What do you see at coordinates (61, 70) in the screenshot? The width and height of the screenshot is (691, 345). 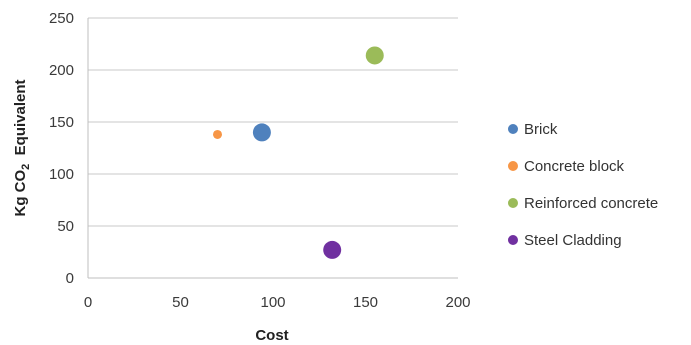 I see `y-tick-label: 200` at bounding box center [61, 70].